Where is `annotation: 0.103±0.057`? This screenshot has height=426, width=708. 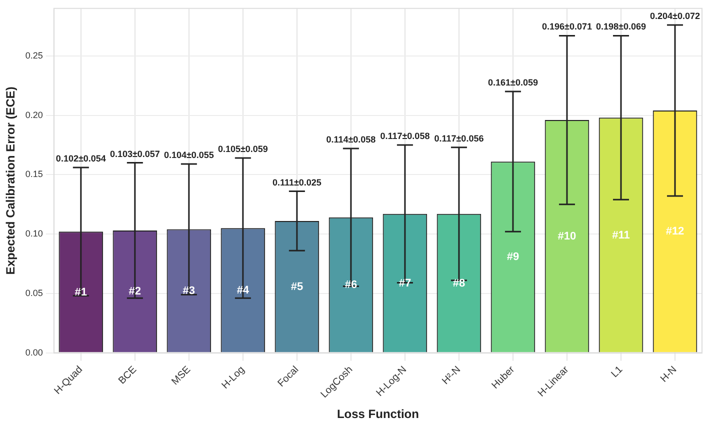 annotation: 0.103±0.057 is located at coordinates (135, 153).